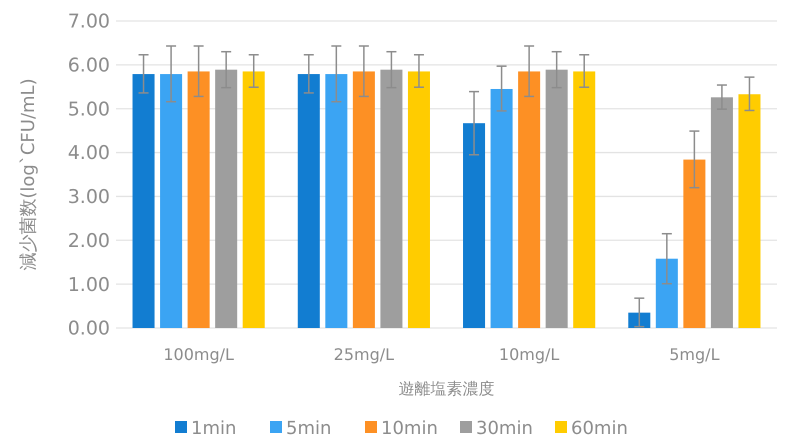  What do you see at coordinates (89, 65) in the screenshot?
I see `y-tick-label: 6.00` at bounding box center [89, 65].